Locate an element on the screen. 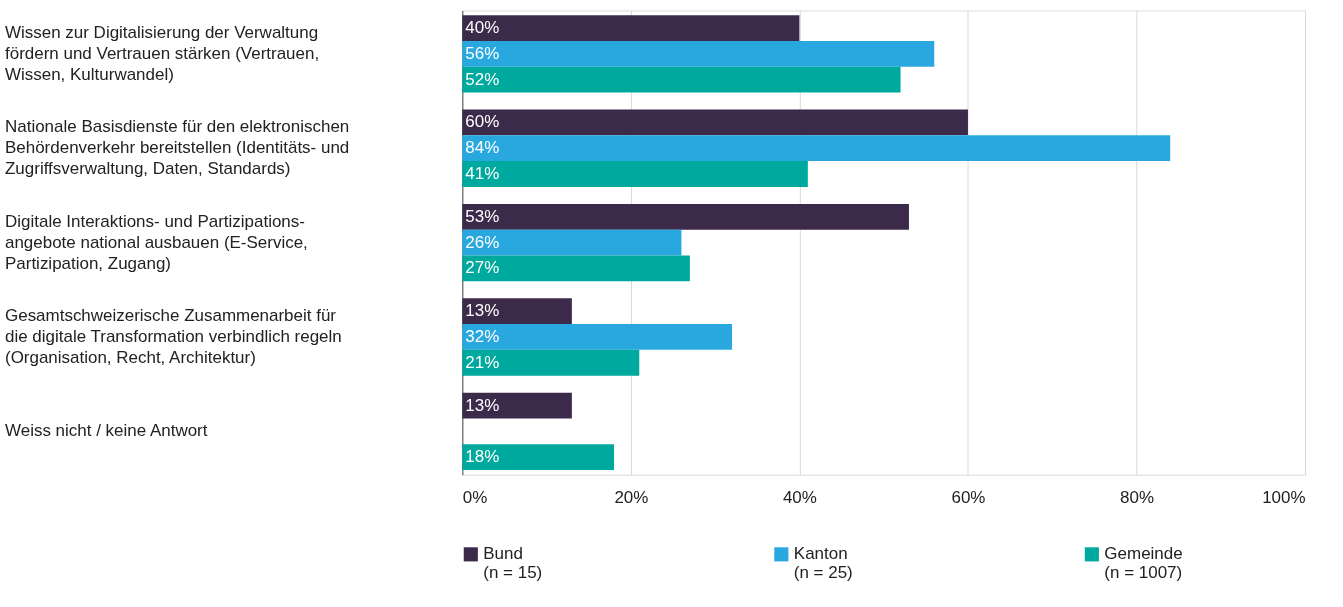 The height and width of the screenshot is (607, 1343). y-tick-label: Wissen zur Digitalisierung der Verwaltung fördern und Vertrauen stärken (Vertrauen, Wissen, Kulturwandel) is located at coordinates (162, 53).